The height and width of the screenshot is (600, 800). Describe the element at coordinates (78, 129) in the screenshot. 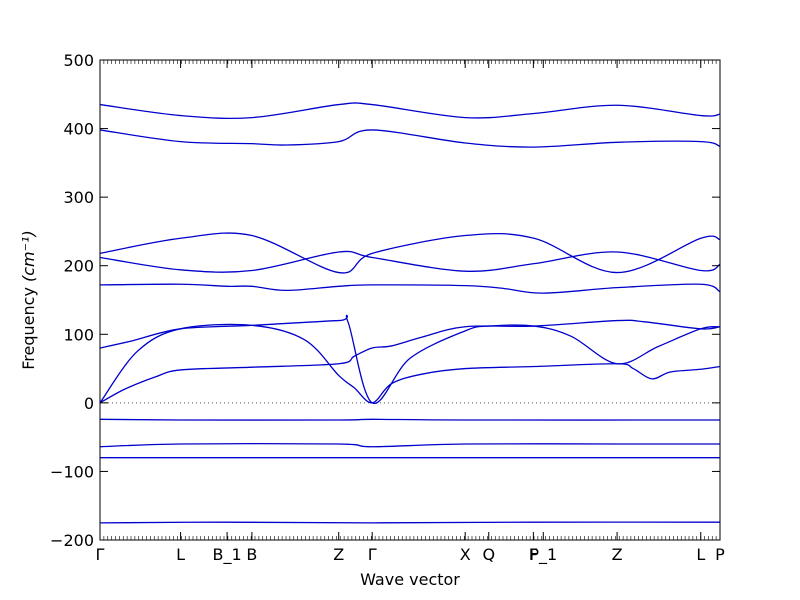

I see `y-tick-label: 400` at that location.